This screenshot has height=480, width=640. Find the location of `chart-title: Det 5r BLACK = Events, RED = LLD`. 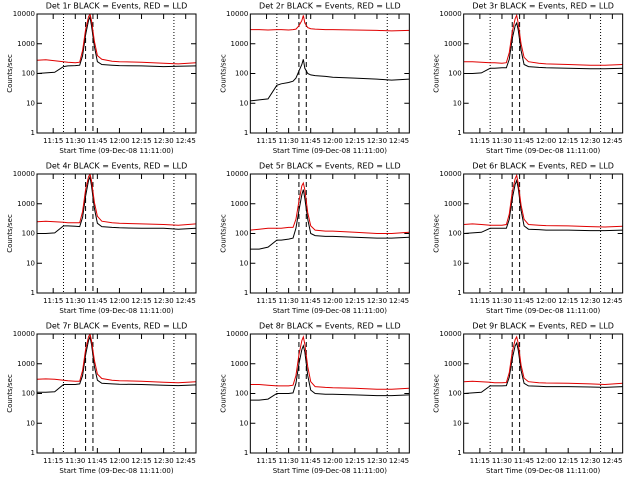

chart-title: Det 5r BLACK = Events, RED = LLD is located at coordinates (330, 166).